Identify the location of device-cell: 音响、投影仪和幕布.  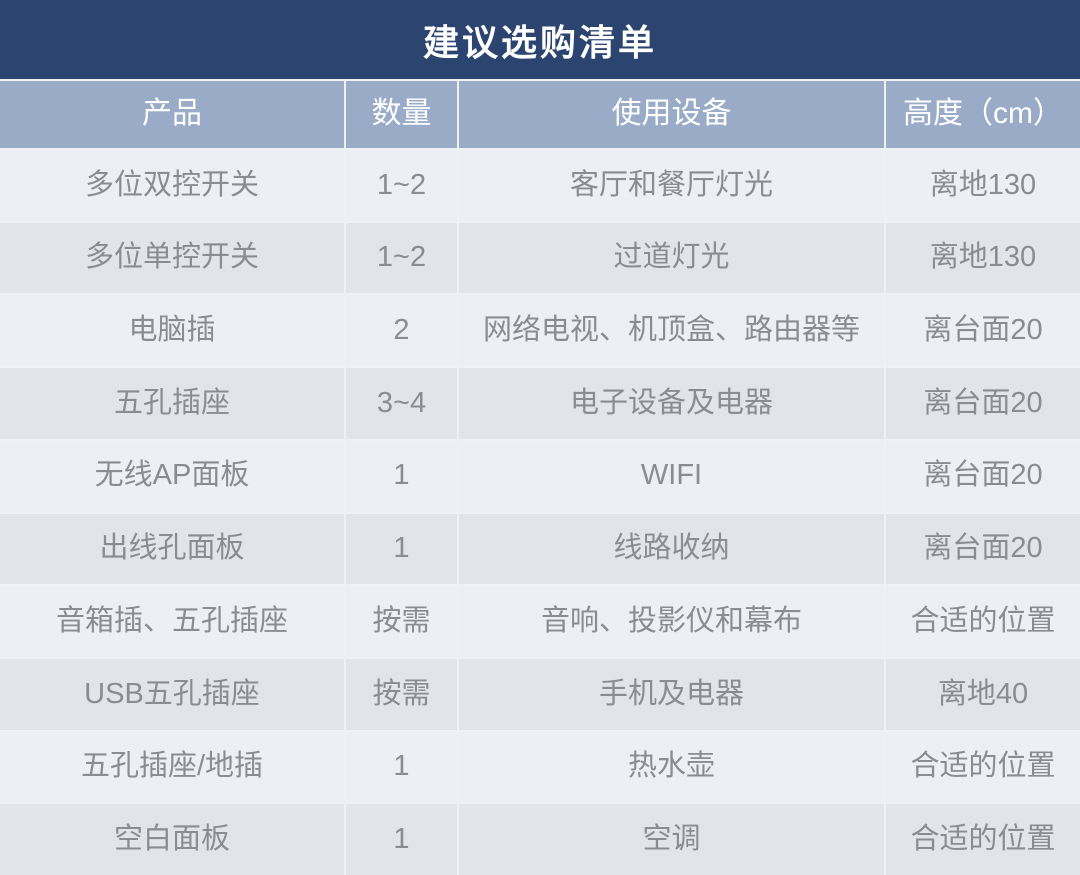
(671, 621).